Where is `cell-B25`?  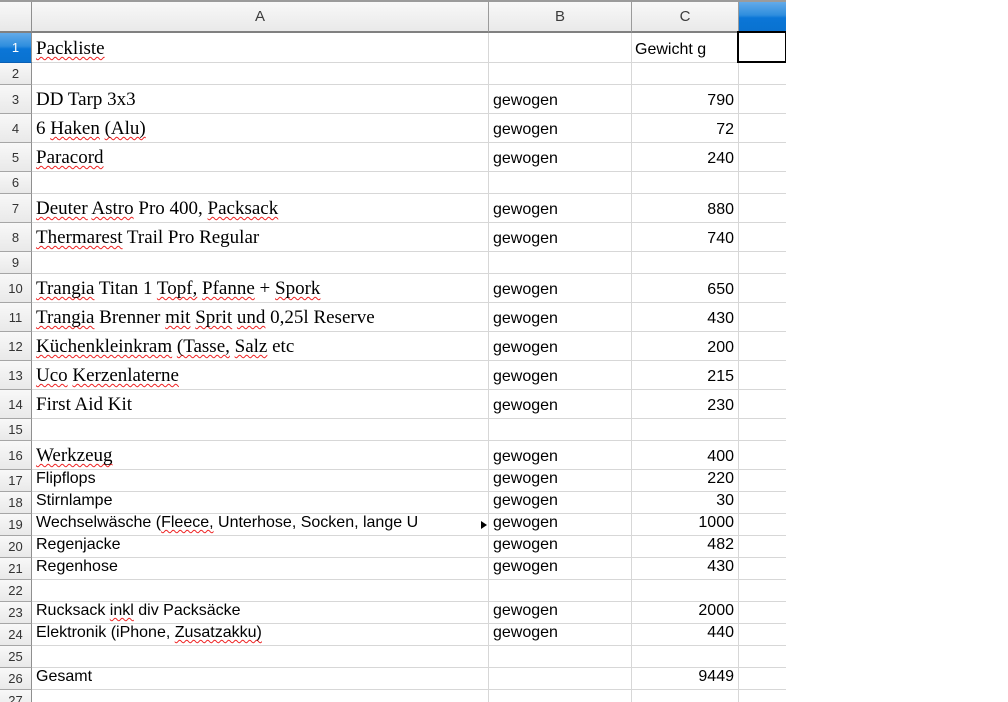 cell-B25 is located at coordinates (560, 657).